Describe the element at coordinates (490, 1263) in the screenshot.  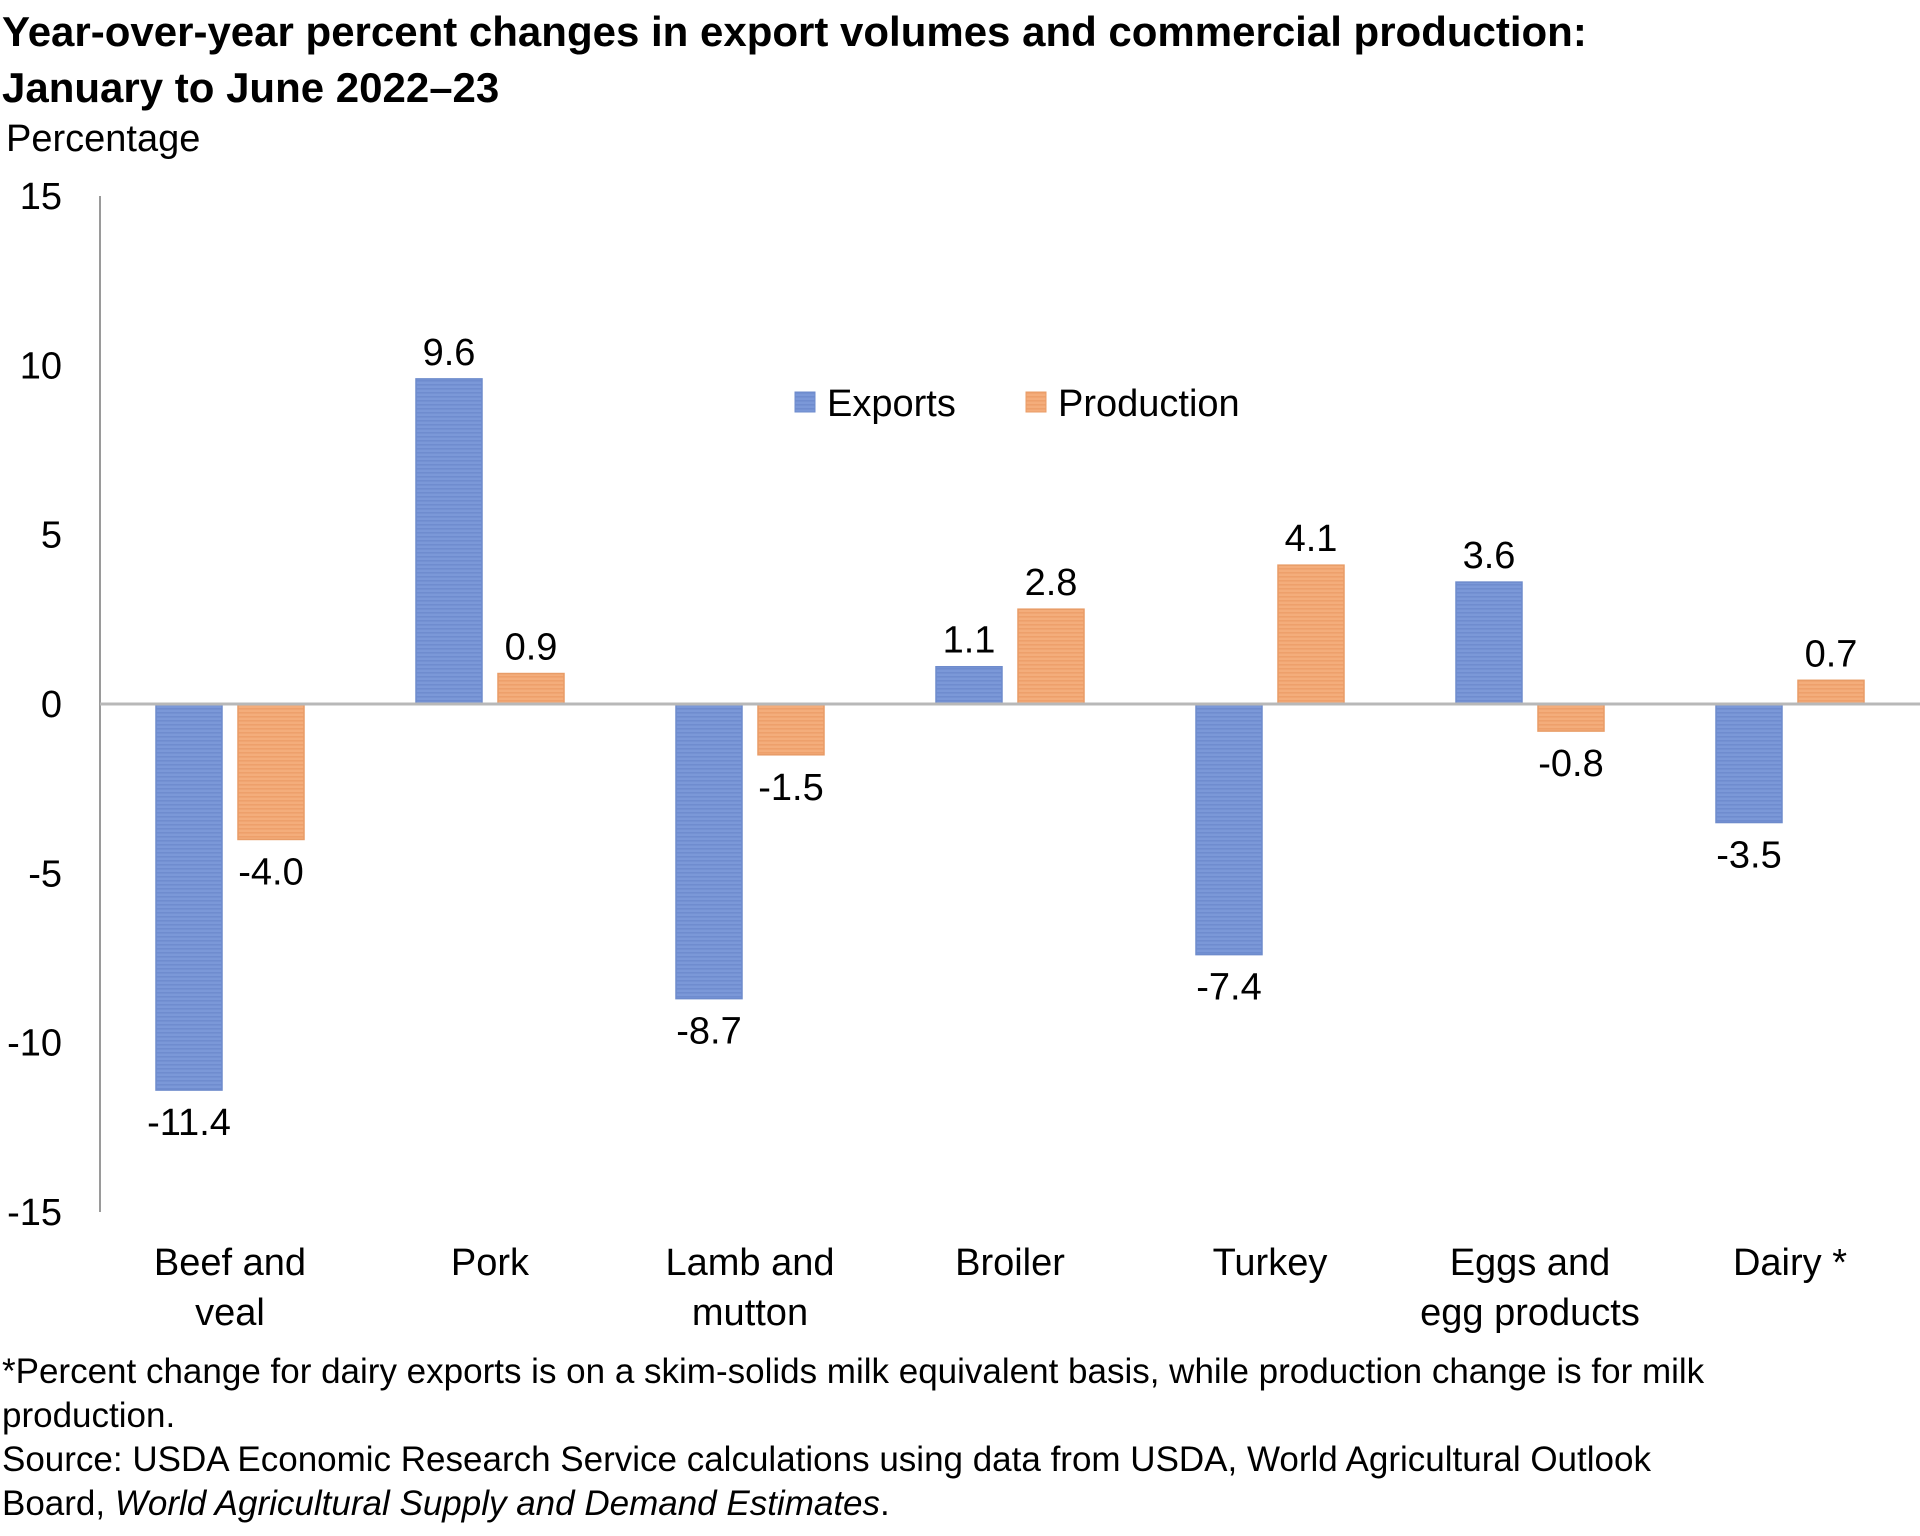
I see `x-category-label: Pork` at that location.